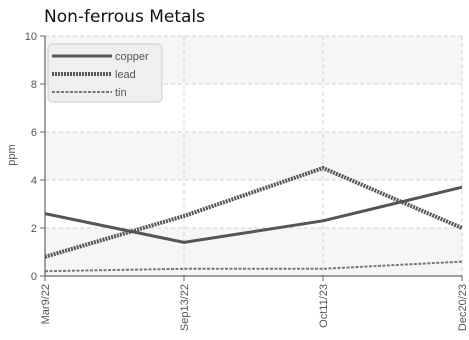 This screenshot has width=469, height=340. I want to click on x-tick-label: Oct11/23, so click(324, 306).